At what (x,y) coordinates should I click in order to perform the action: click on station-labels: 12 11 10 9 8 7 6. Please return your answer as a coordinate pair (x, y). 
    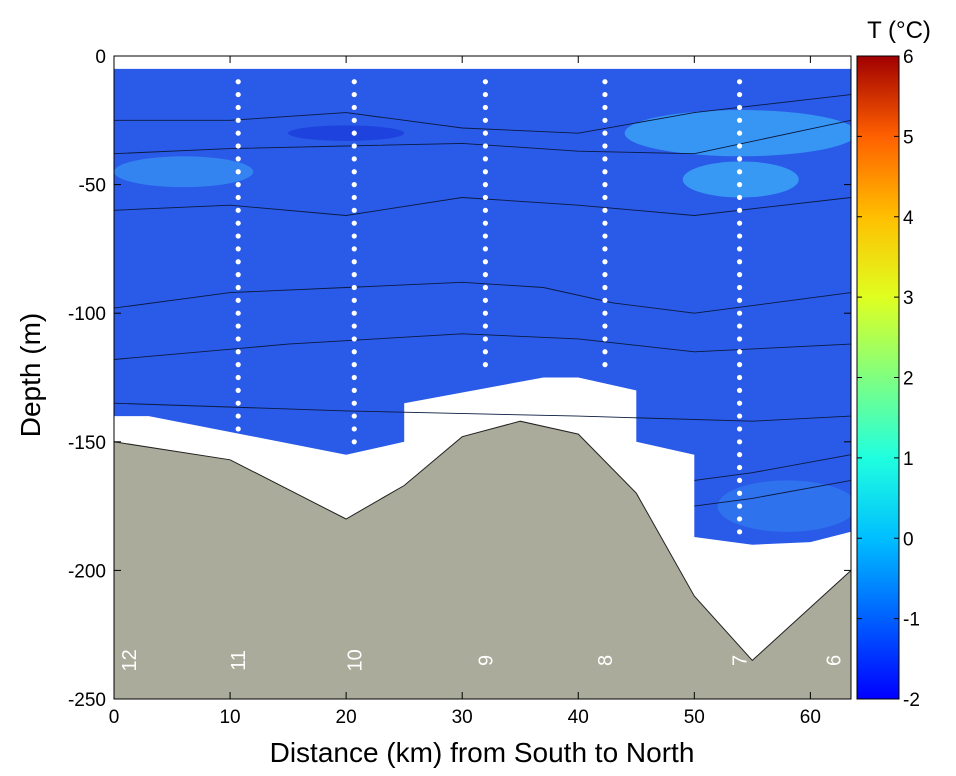
    Looking at the image, I should click on (482, 660).